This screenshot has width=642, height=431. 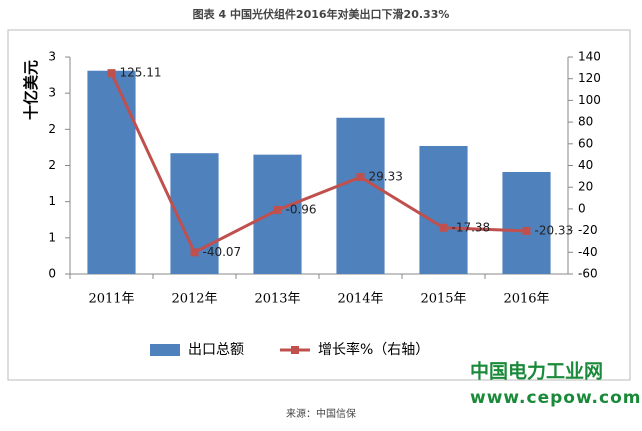 I want to click on data-label: -20.33, so click(x=554, y=230).